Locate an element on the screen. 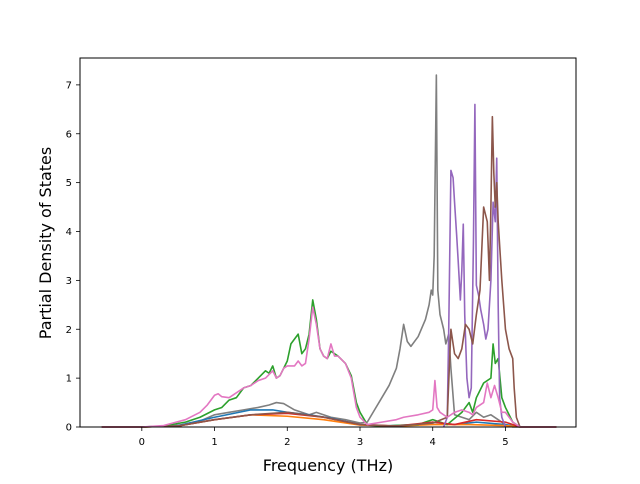 The width and height of the screenshot is (640, 484). y-ticks: 0 1 2 3 4 5 6 7 is located at coordinates (73, 257).